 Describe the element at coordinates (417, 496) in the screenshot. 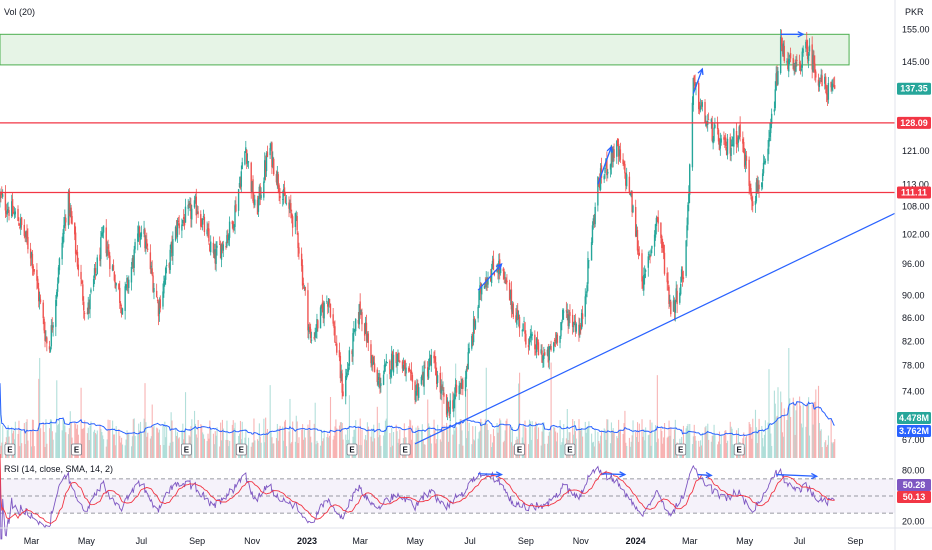

I see `rsi-line` at that location.